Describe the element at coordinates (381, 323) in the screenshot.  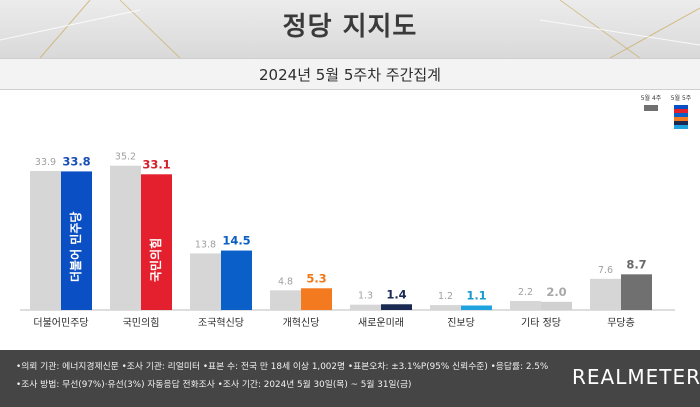
I see `tick-label-4: 새로운미래` at that location.